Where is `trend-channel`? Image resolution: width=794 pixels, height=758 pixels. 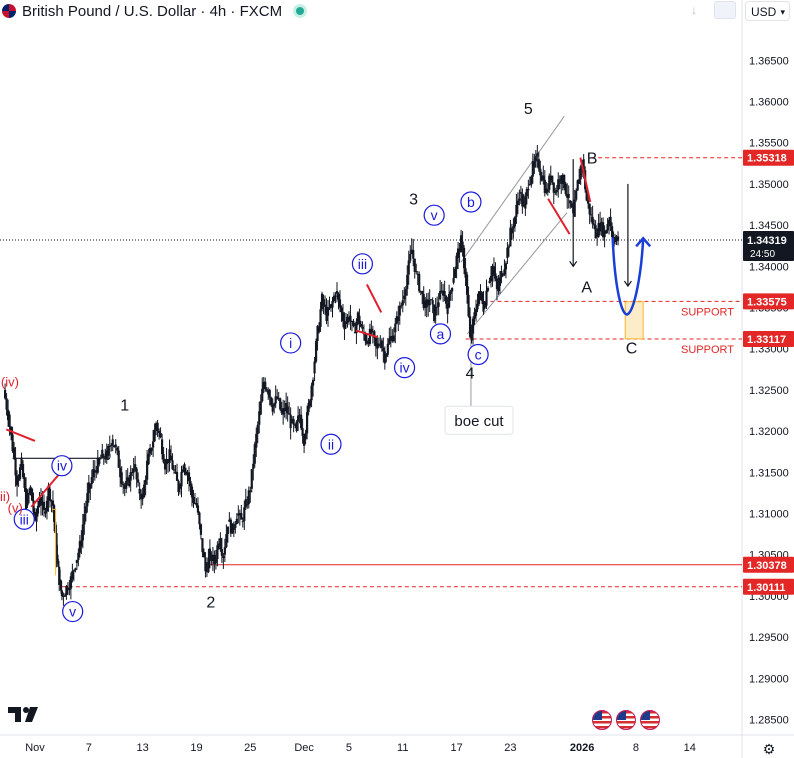 trend-channel is located at coordinates (514, 263).